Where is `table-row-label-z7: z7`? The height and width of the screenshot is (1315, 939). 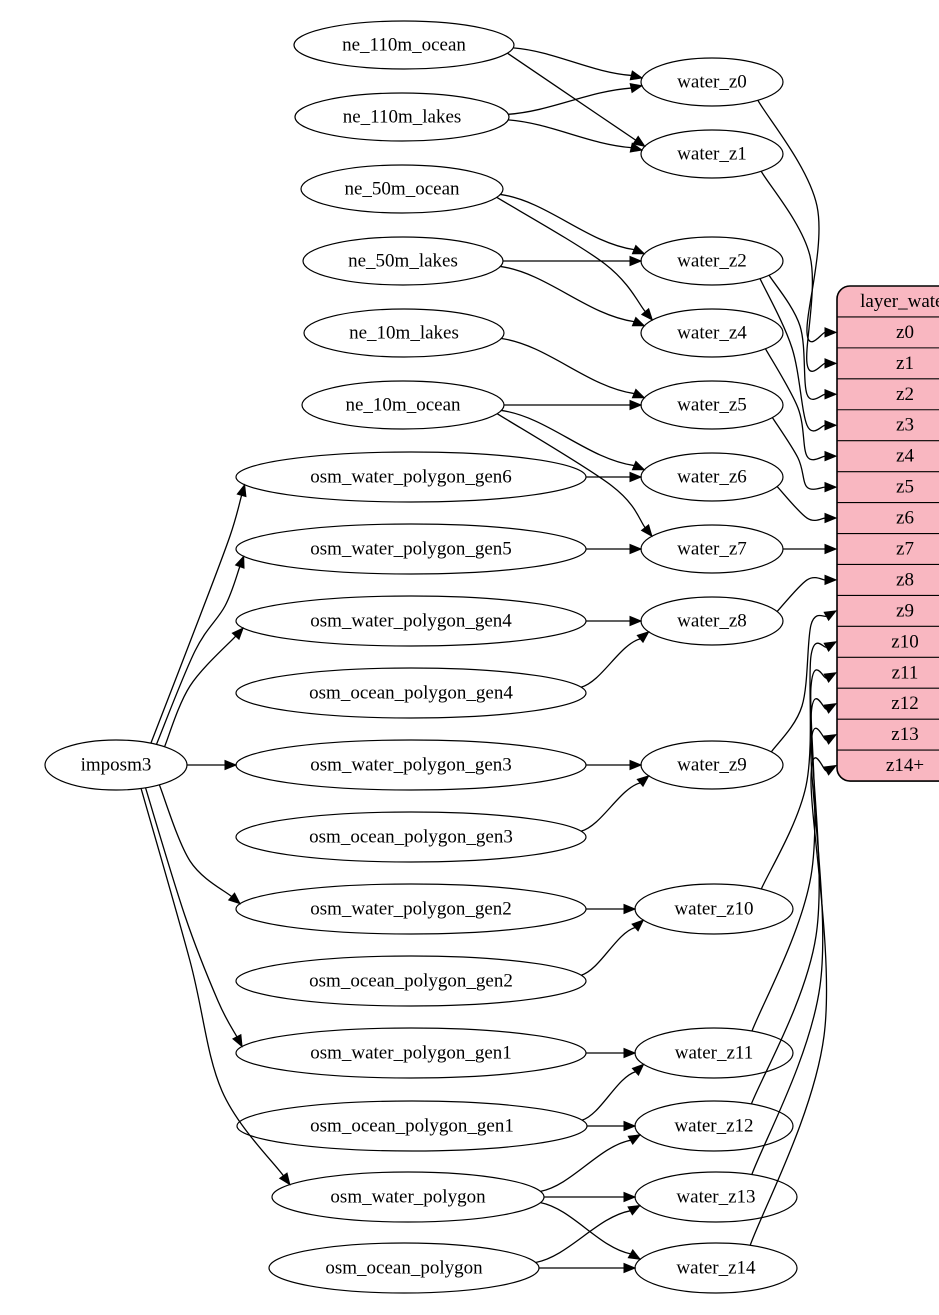 table-row-label-z7: z7 is located at coordinates (905, 548).